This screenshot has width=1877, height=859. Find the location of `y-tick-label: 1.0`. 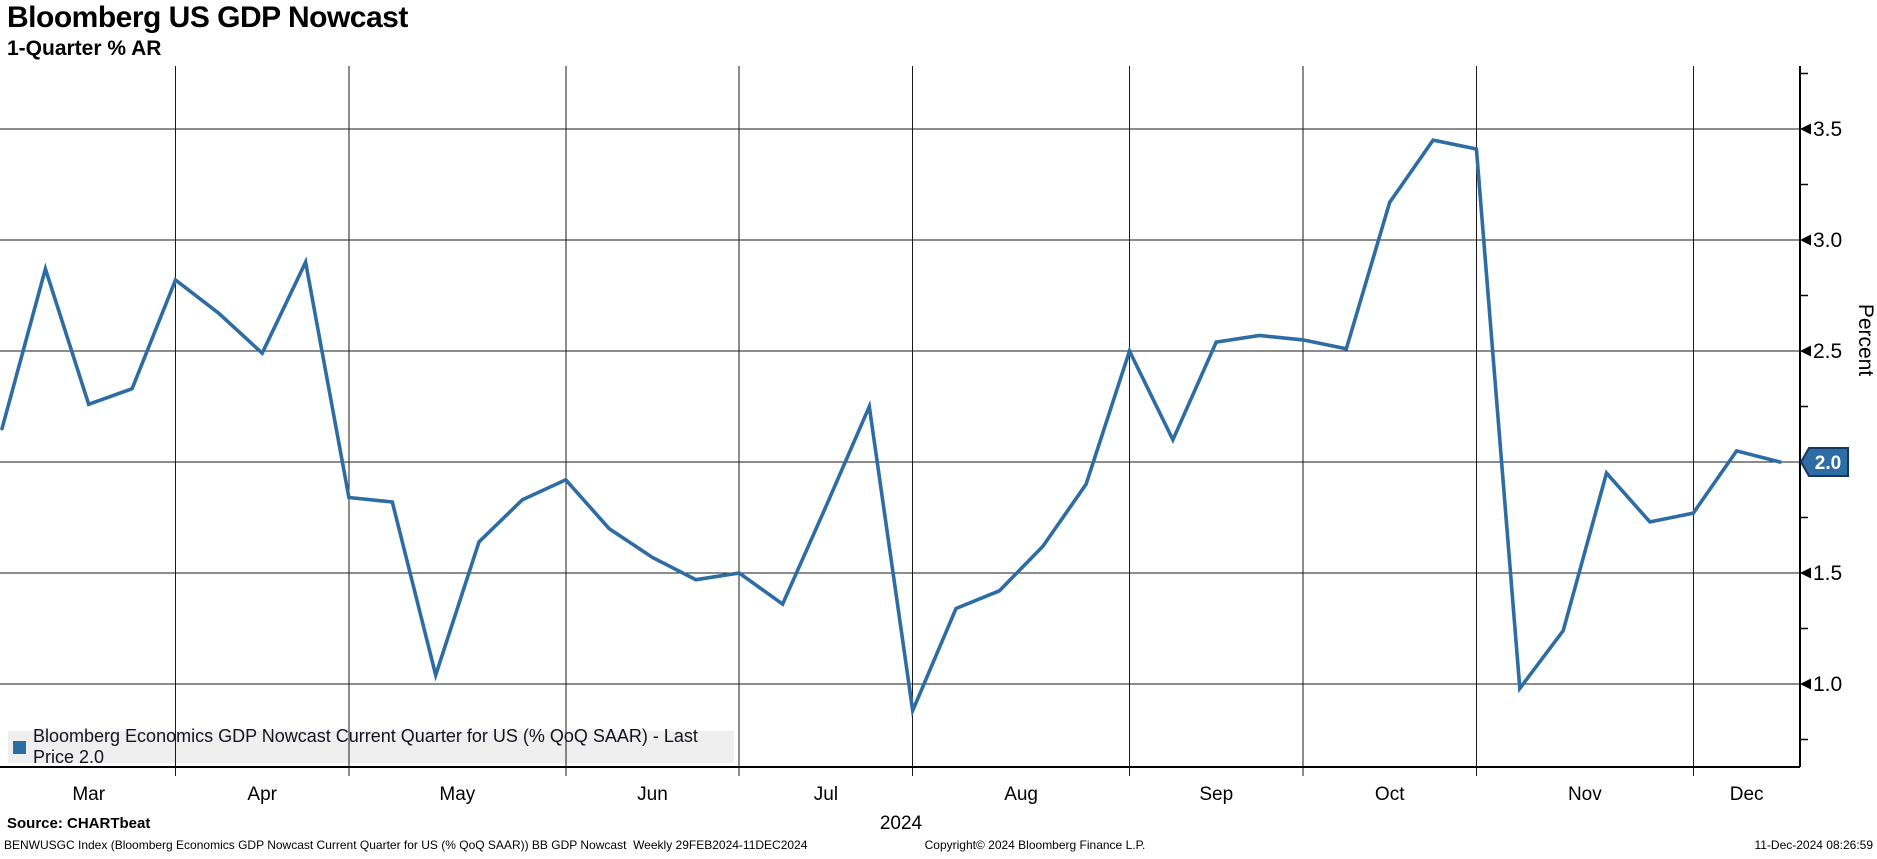

y-tick-label: 1.0 is located at coordinates (1827, 684).